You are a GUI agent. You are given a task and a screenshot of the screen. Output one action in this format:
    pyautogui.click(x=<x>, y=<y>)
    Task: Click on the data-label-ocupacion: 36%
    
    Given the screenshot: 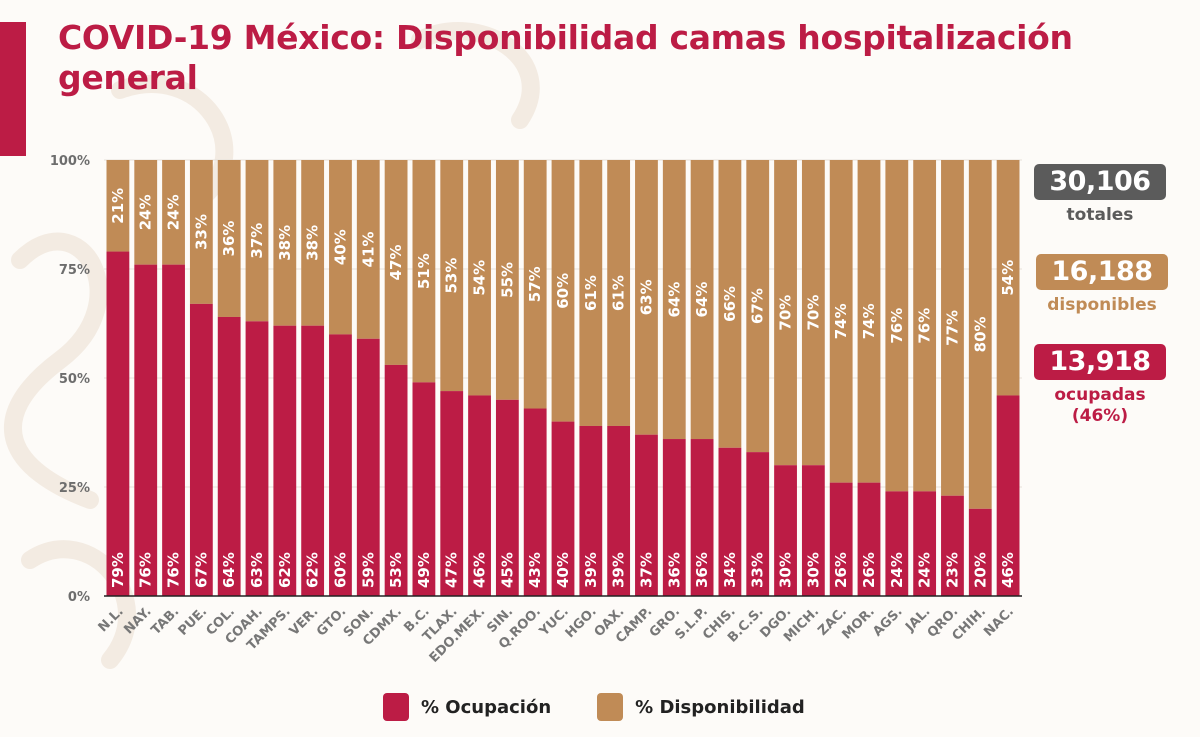 What is the action you would take?
    pyautogui.click(x=674, y=570)
    